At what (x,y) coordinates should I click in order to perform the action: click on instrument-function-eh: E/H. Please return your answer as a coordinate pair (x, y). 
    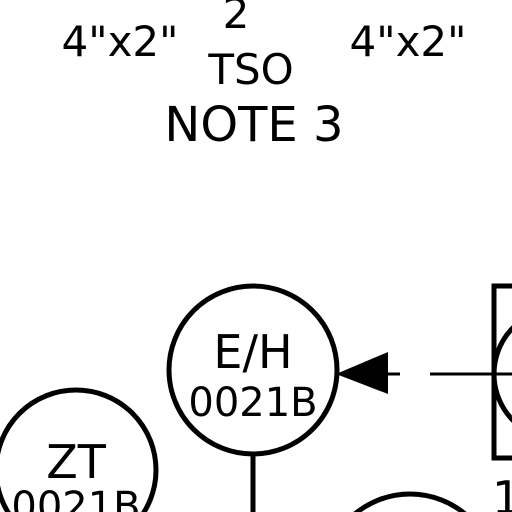
    Looking at the image, I should click on (252, 352).